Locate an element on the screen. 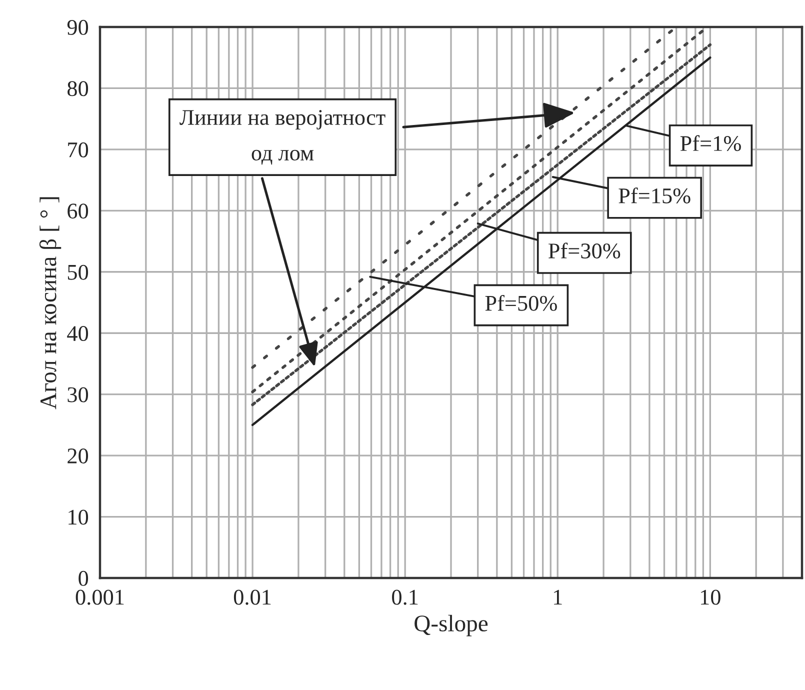 This screenshot has height=690, width=805. annotation: Pf=30% is located at coordinates (584, 250).